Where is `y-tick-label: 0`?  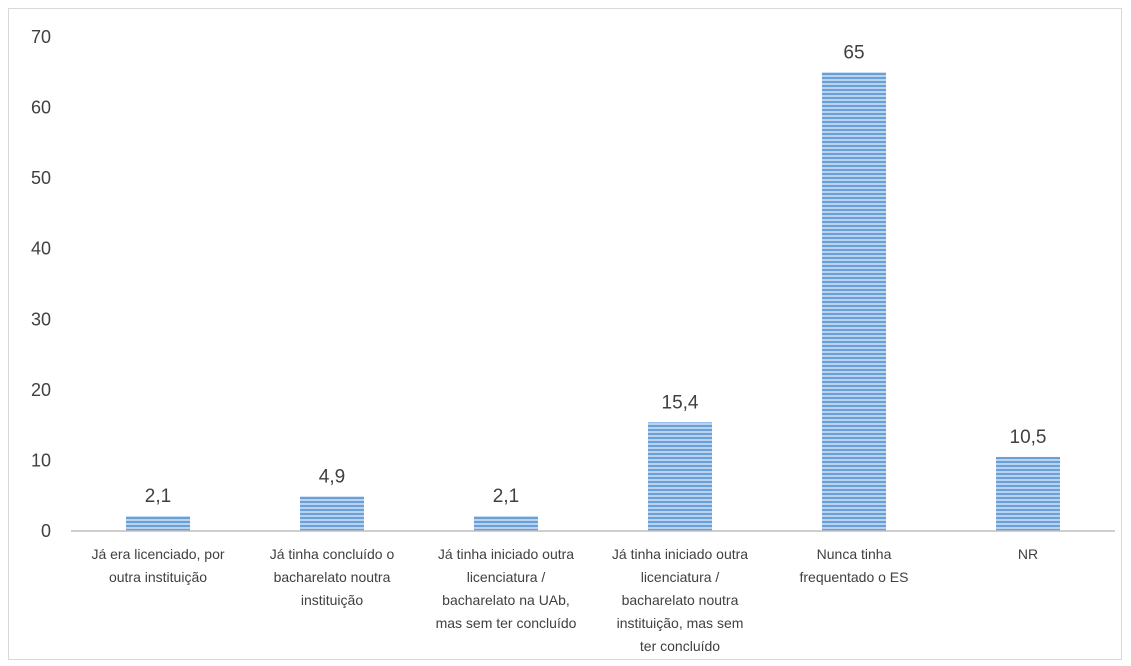
y-tick-label: 0 is located at coordinates (46, 531).